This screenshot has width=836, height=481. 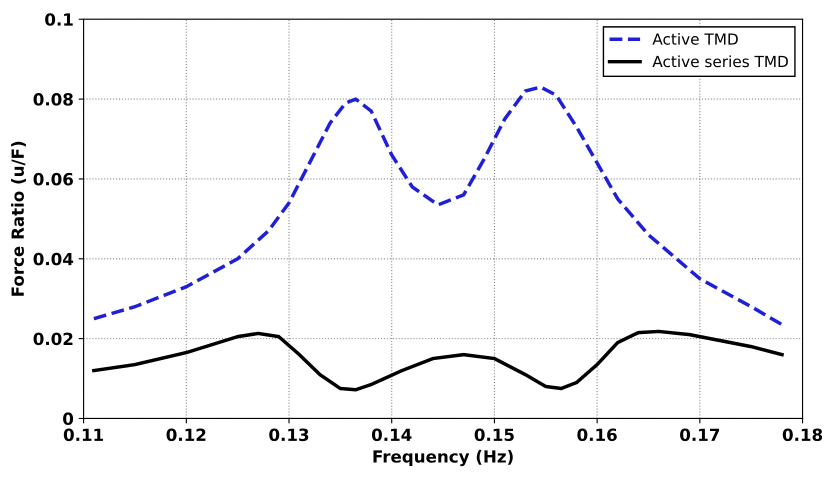 I want to click on y-tick-label: 0.06, so click(x=53, y=179).